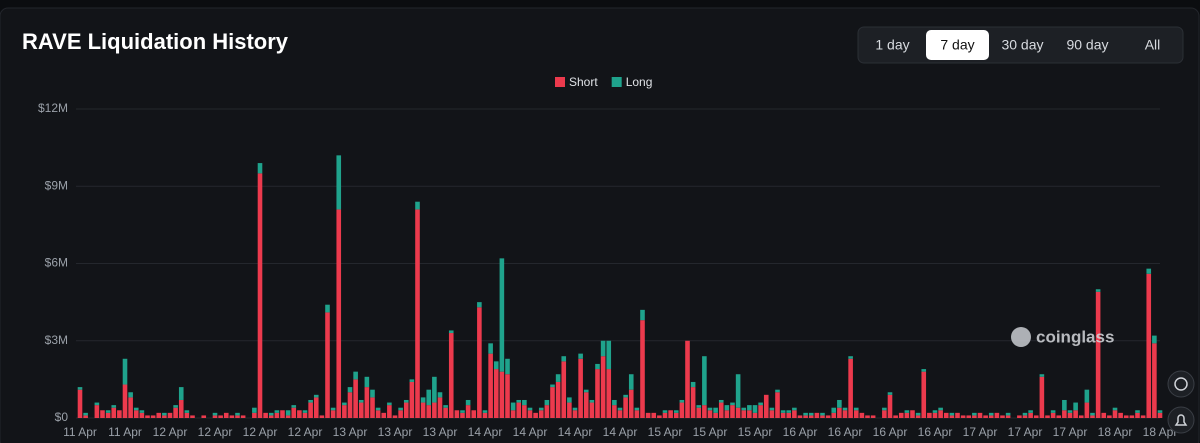 The image size is (1200, 443). I want to click on range-button-active, so click(957, 45).